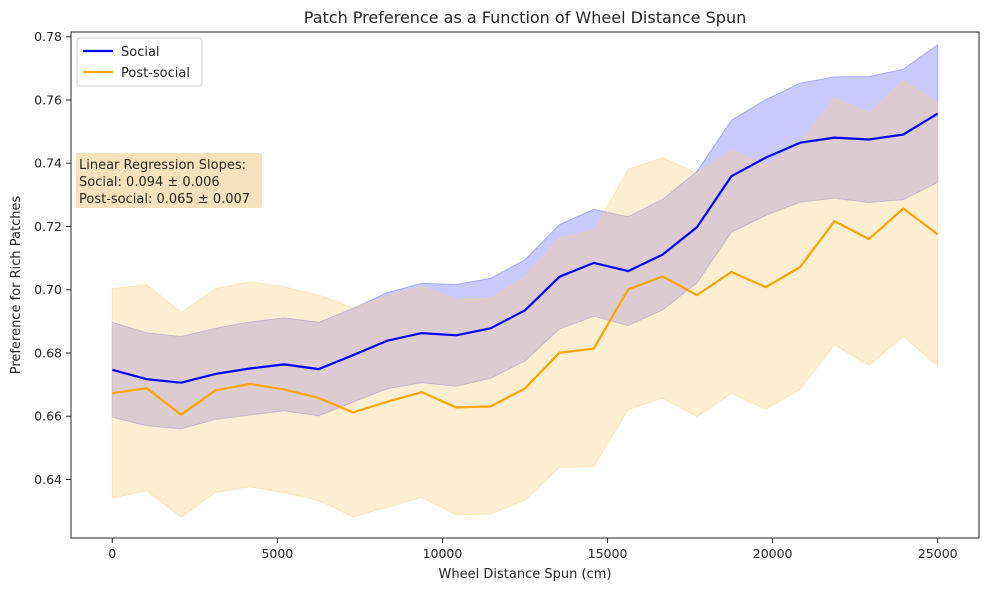 The height and width of the screenshot is (590, 990). Describe the element at coordinates (52, 258) in the screenshot. I see `y-axis-ticks: 0.64 0.66 0.68 0.70 0.72 0.74 0.76 0.78` at that location.